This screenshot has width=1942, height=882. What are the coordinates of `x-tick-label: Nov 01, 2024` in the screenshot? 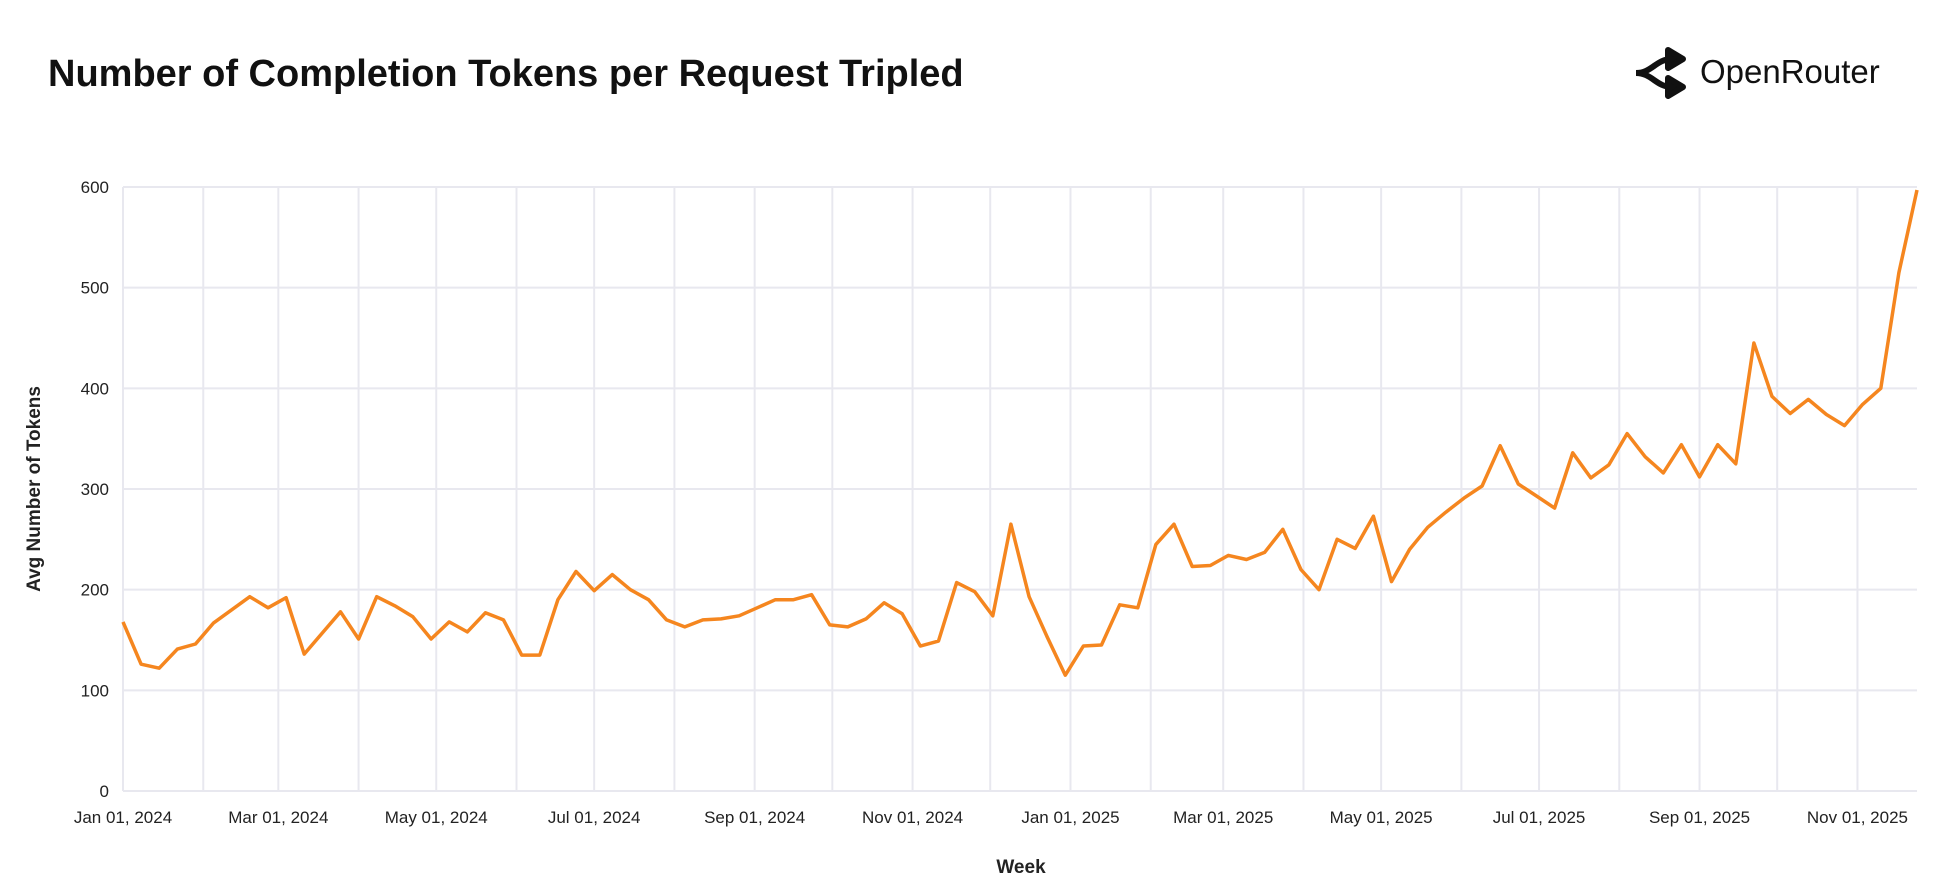 It's located at (912, 817).